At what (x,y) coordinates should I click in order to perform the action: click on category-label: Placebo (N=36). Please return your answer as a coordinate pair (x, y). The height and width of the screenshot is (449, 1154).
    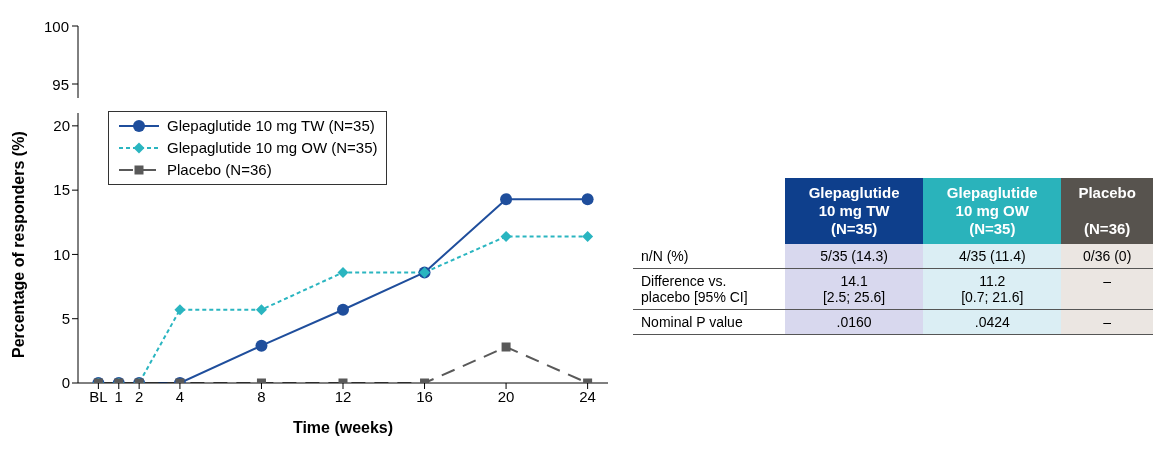
    Looking at the image, I should click on (1107, 210).